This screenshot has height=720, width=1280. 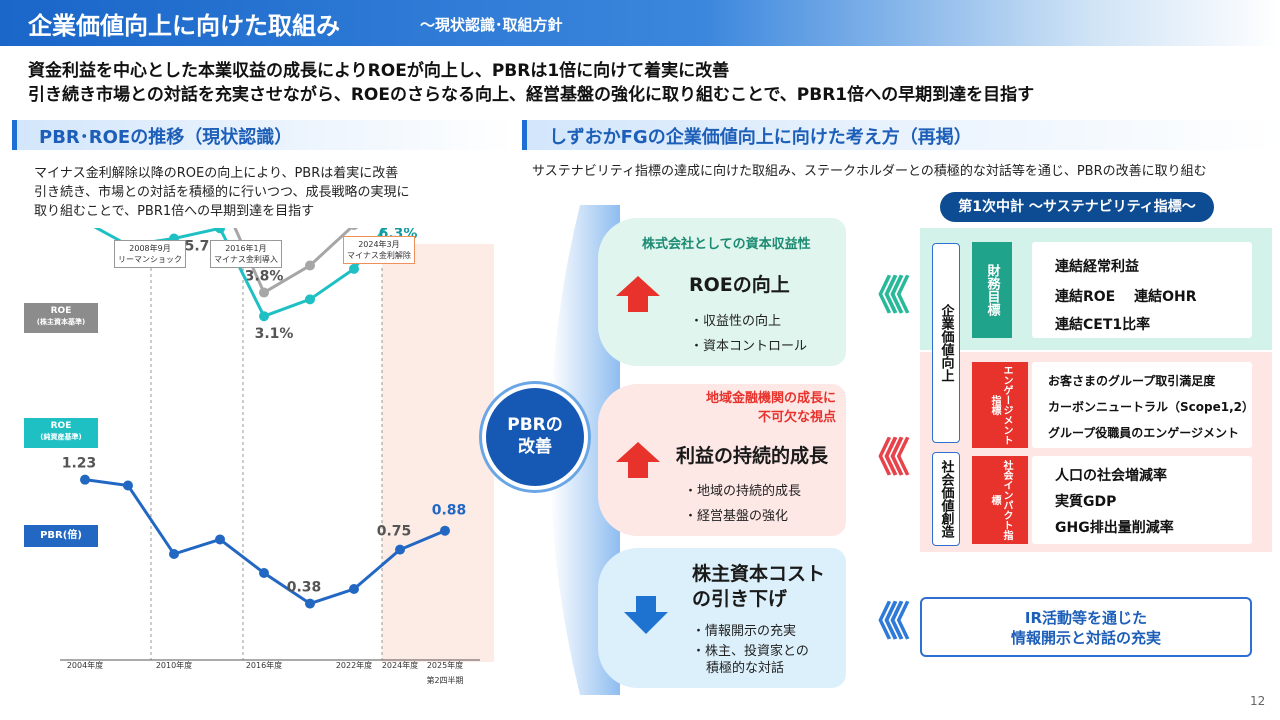 I want to click on series-tag-roe-netassets: ROE (純資産基準), so click(x=61, y=433).